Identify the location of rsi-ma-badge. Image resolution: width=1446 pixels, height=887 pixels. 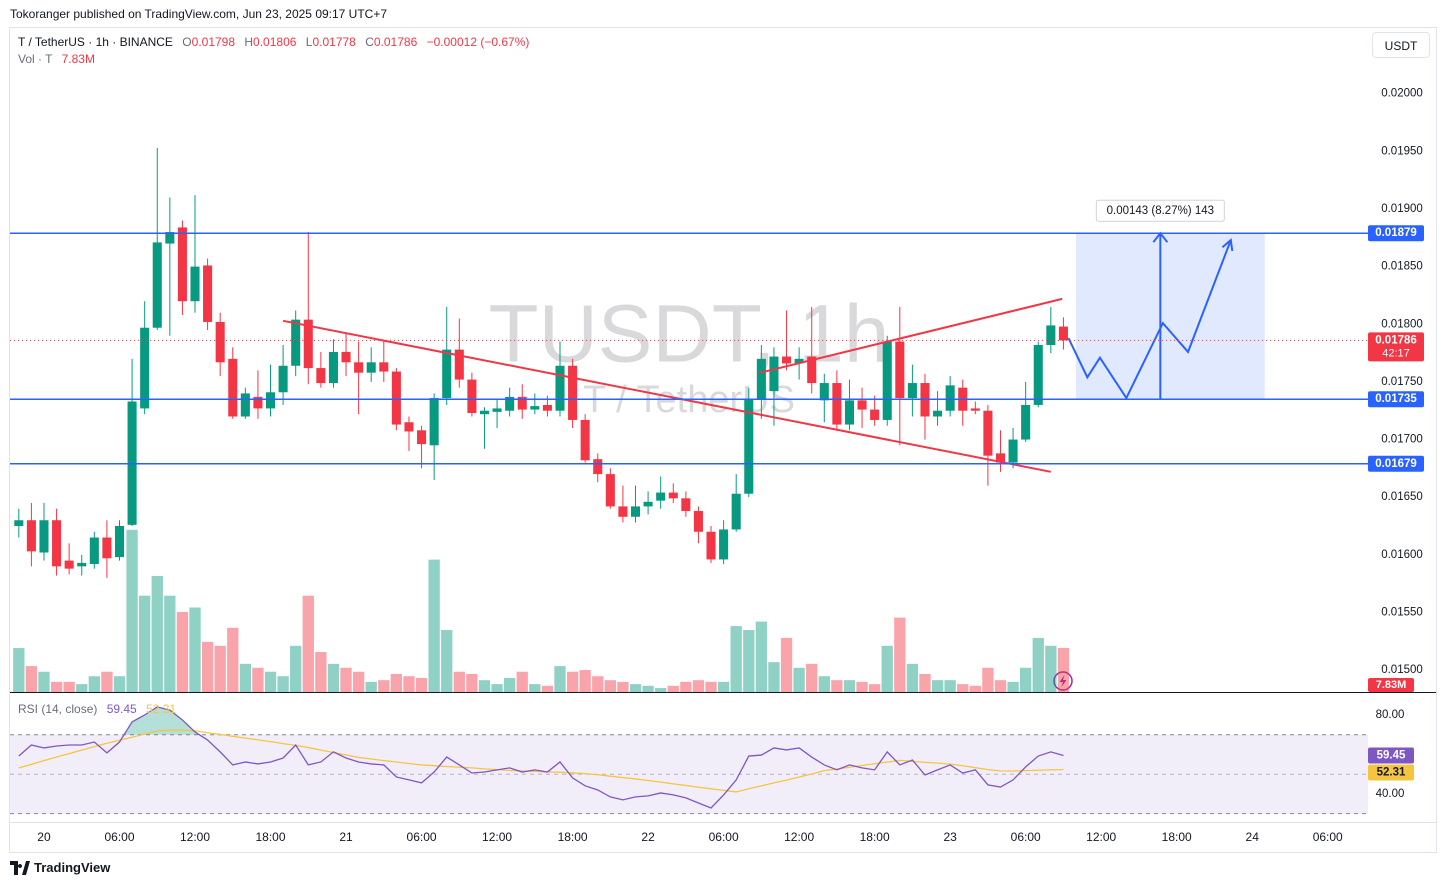
(1391, 772).